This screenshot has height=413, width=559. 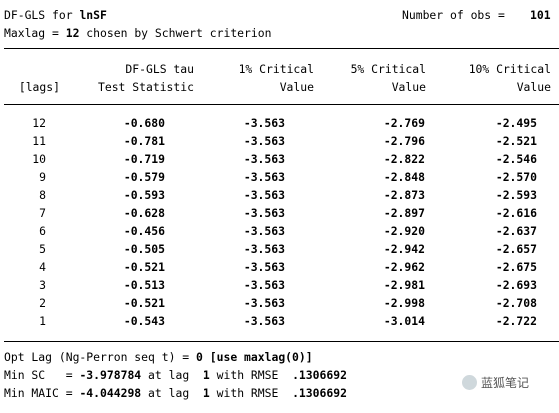 I want to click on value-cell: -2.722, so click(x=516, y=321).